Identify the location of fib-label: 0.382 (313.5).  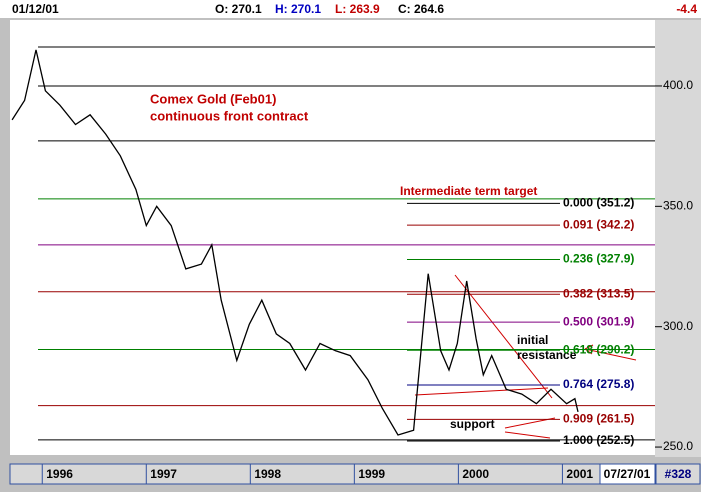
(598, 293).